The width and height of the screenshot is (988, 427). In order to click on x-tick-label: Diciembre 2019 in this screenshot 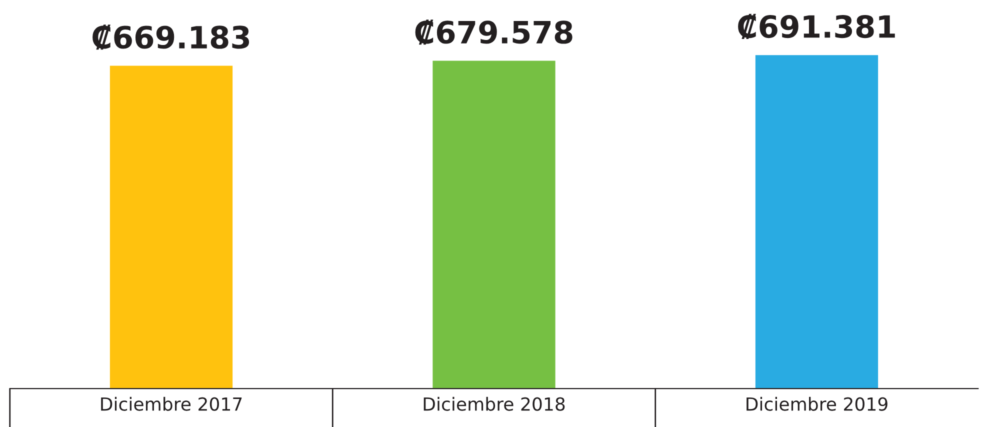, I will do `click(817, 403)`.